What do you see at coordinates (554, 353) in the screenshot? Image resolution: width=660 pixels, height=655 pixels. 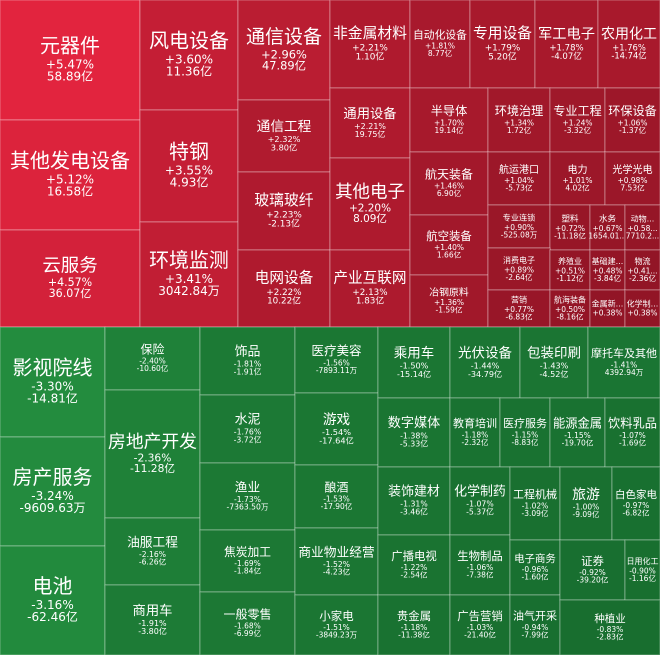 I see `tile-name: 包装印刷` at bounding box center [554, 353].